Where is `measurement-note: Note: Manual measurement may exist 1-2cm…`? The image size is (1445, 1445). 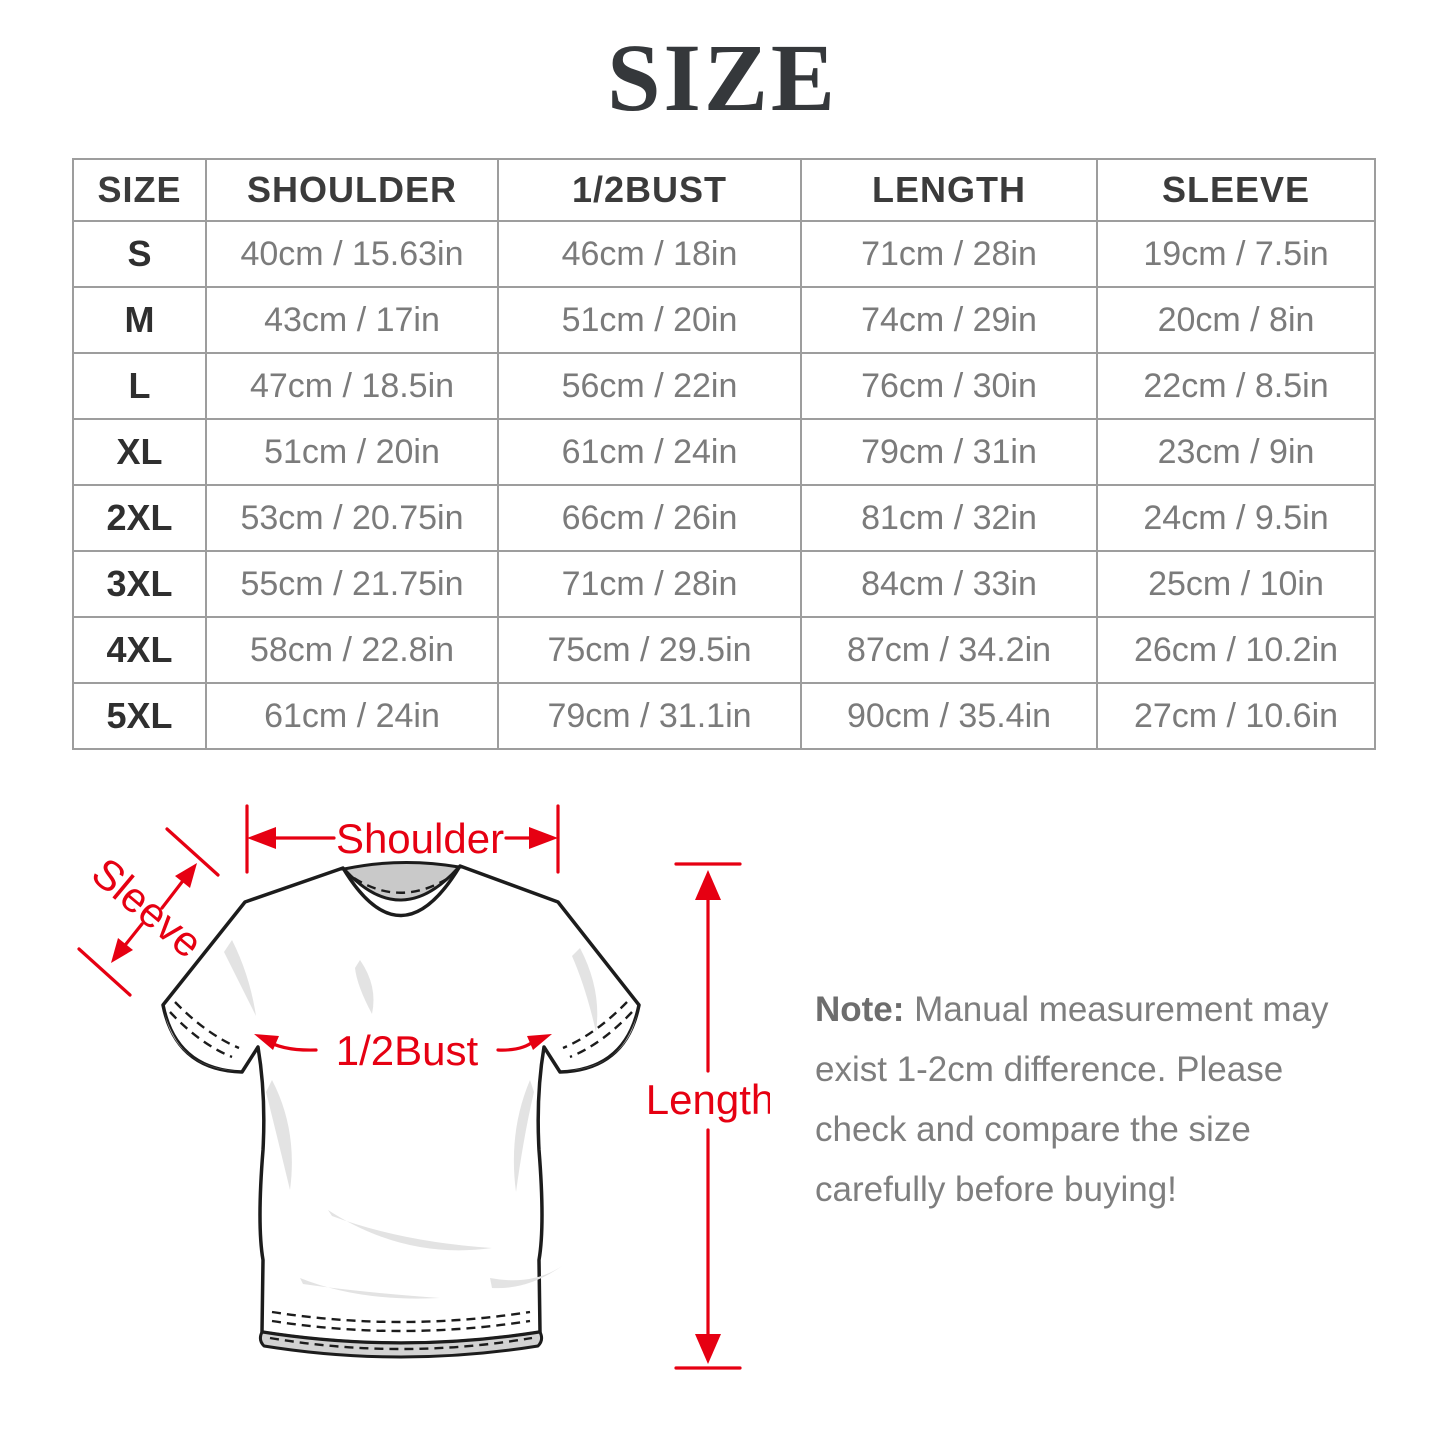
measurement-note: Note: Manual measurement may exist 1-2cm… is located at coordinates (1095, 1100).